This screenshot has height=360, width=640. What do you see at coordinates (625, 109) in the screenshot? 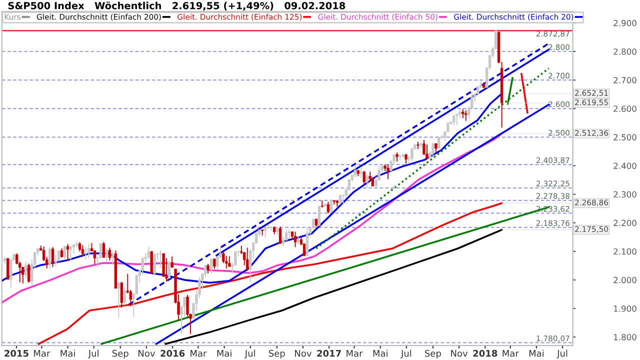
I see `y-tick-label: 2.600` at bounding box center [625, 109].